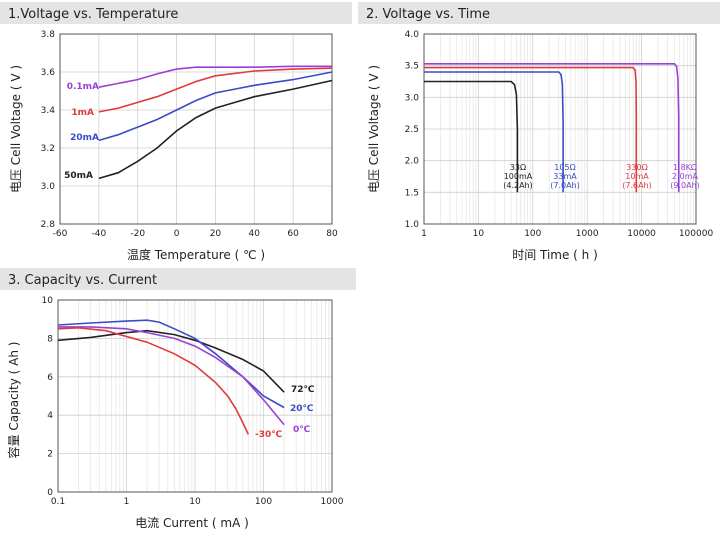 This screenshot has height=550, width=720. What do you see at coordinates (99, 234) in the screenshot?
I see `x-tick-label: -40` at bounding box center [99, 234].